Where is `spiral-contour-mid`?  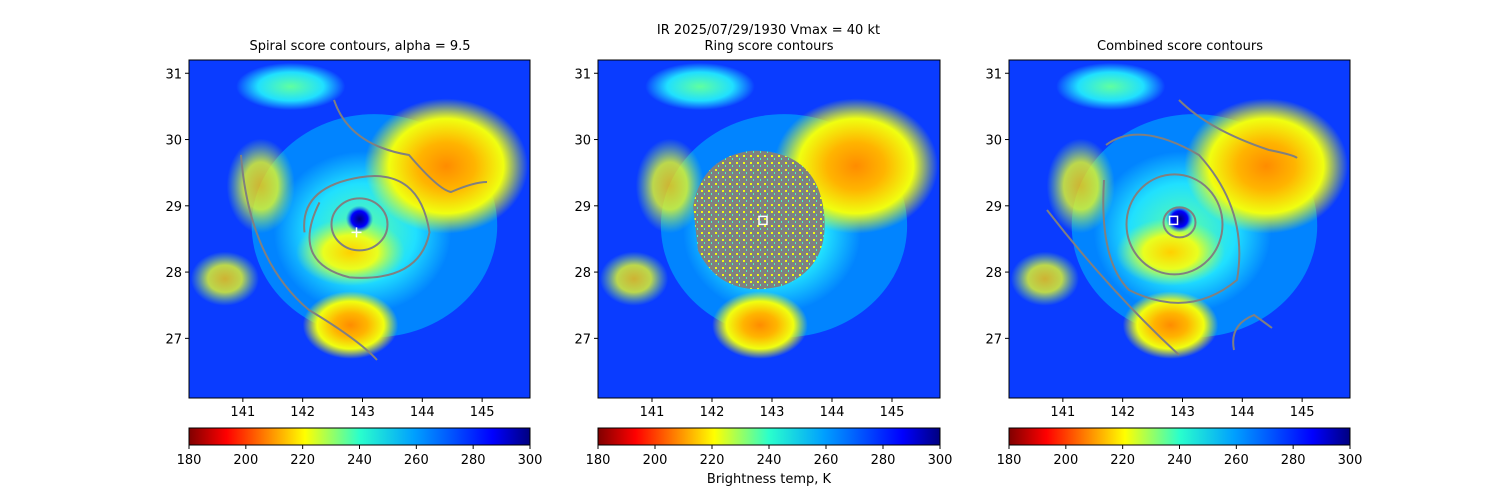
spiral-contour-mid is located at coordinates (367, 227).